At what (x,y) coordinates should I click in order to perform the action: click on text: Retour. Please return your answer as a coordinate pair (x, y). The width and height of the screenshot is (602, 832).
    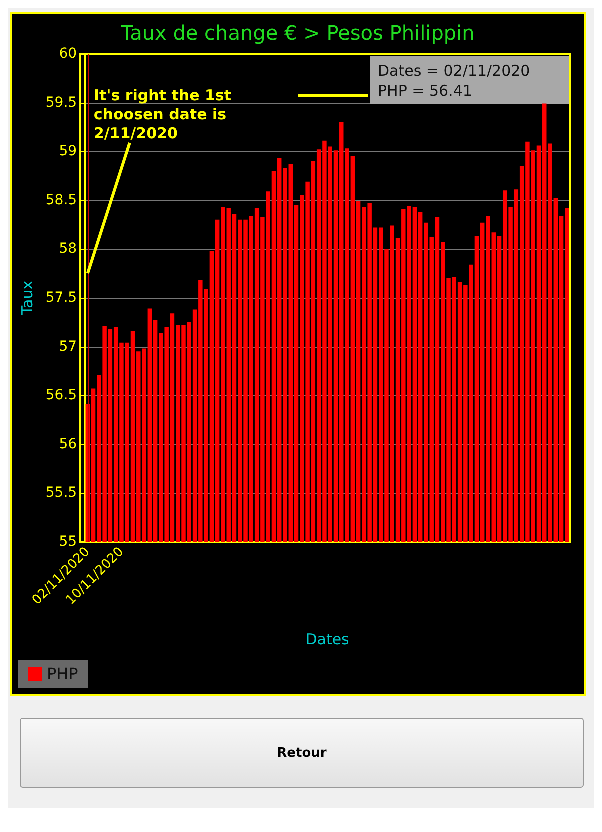
    Looking at the image, I should click on (302, 753).